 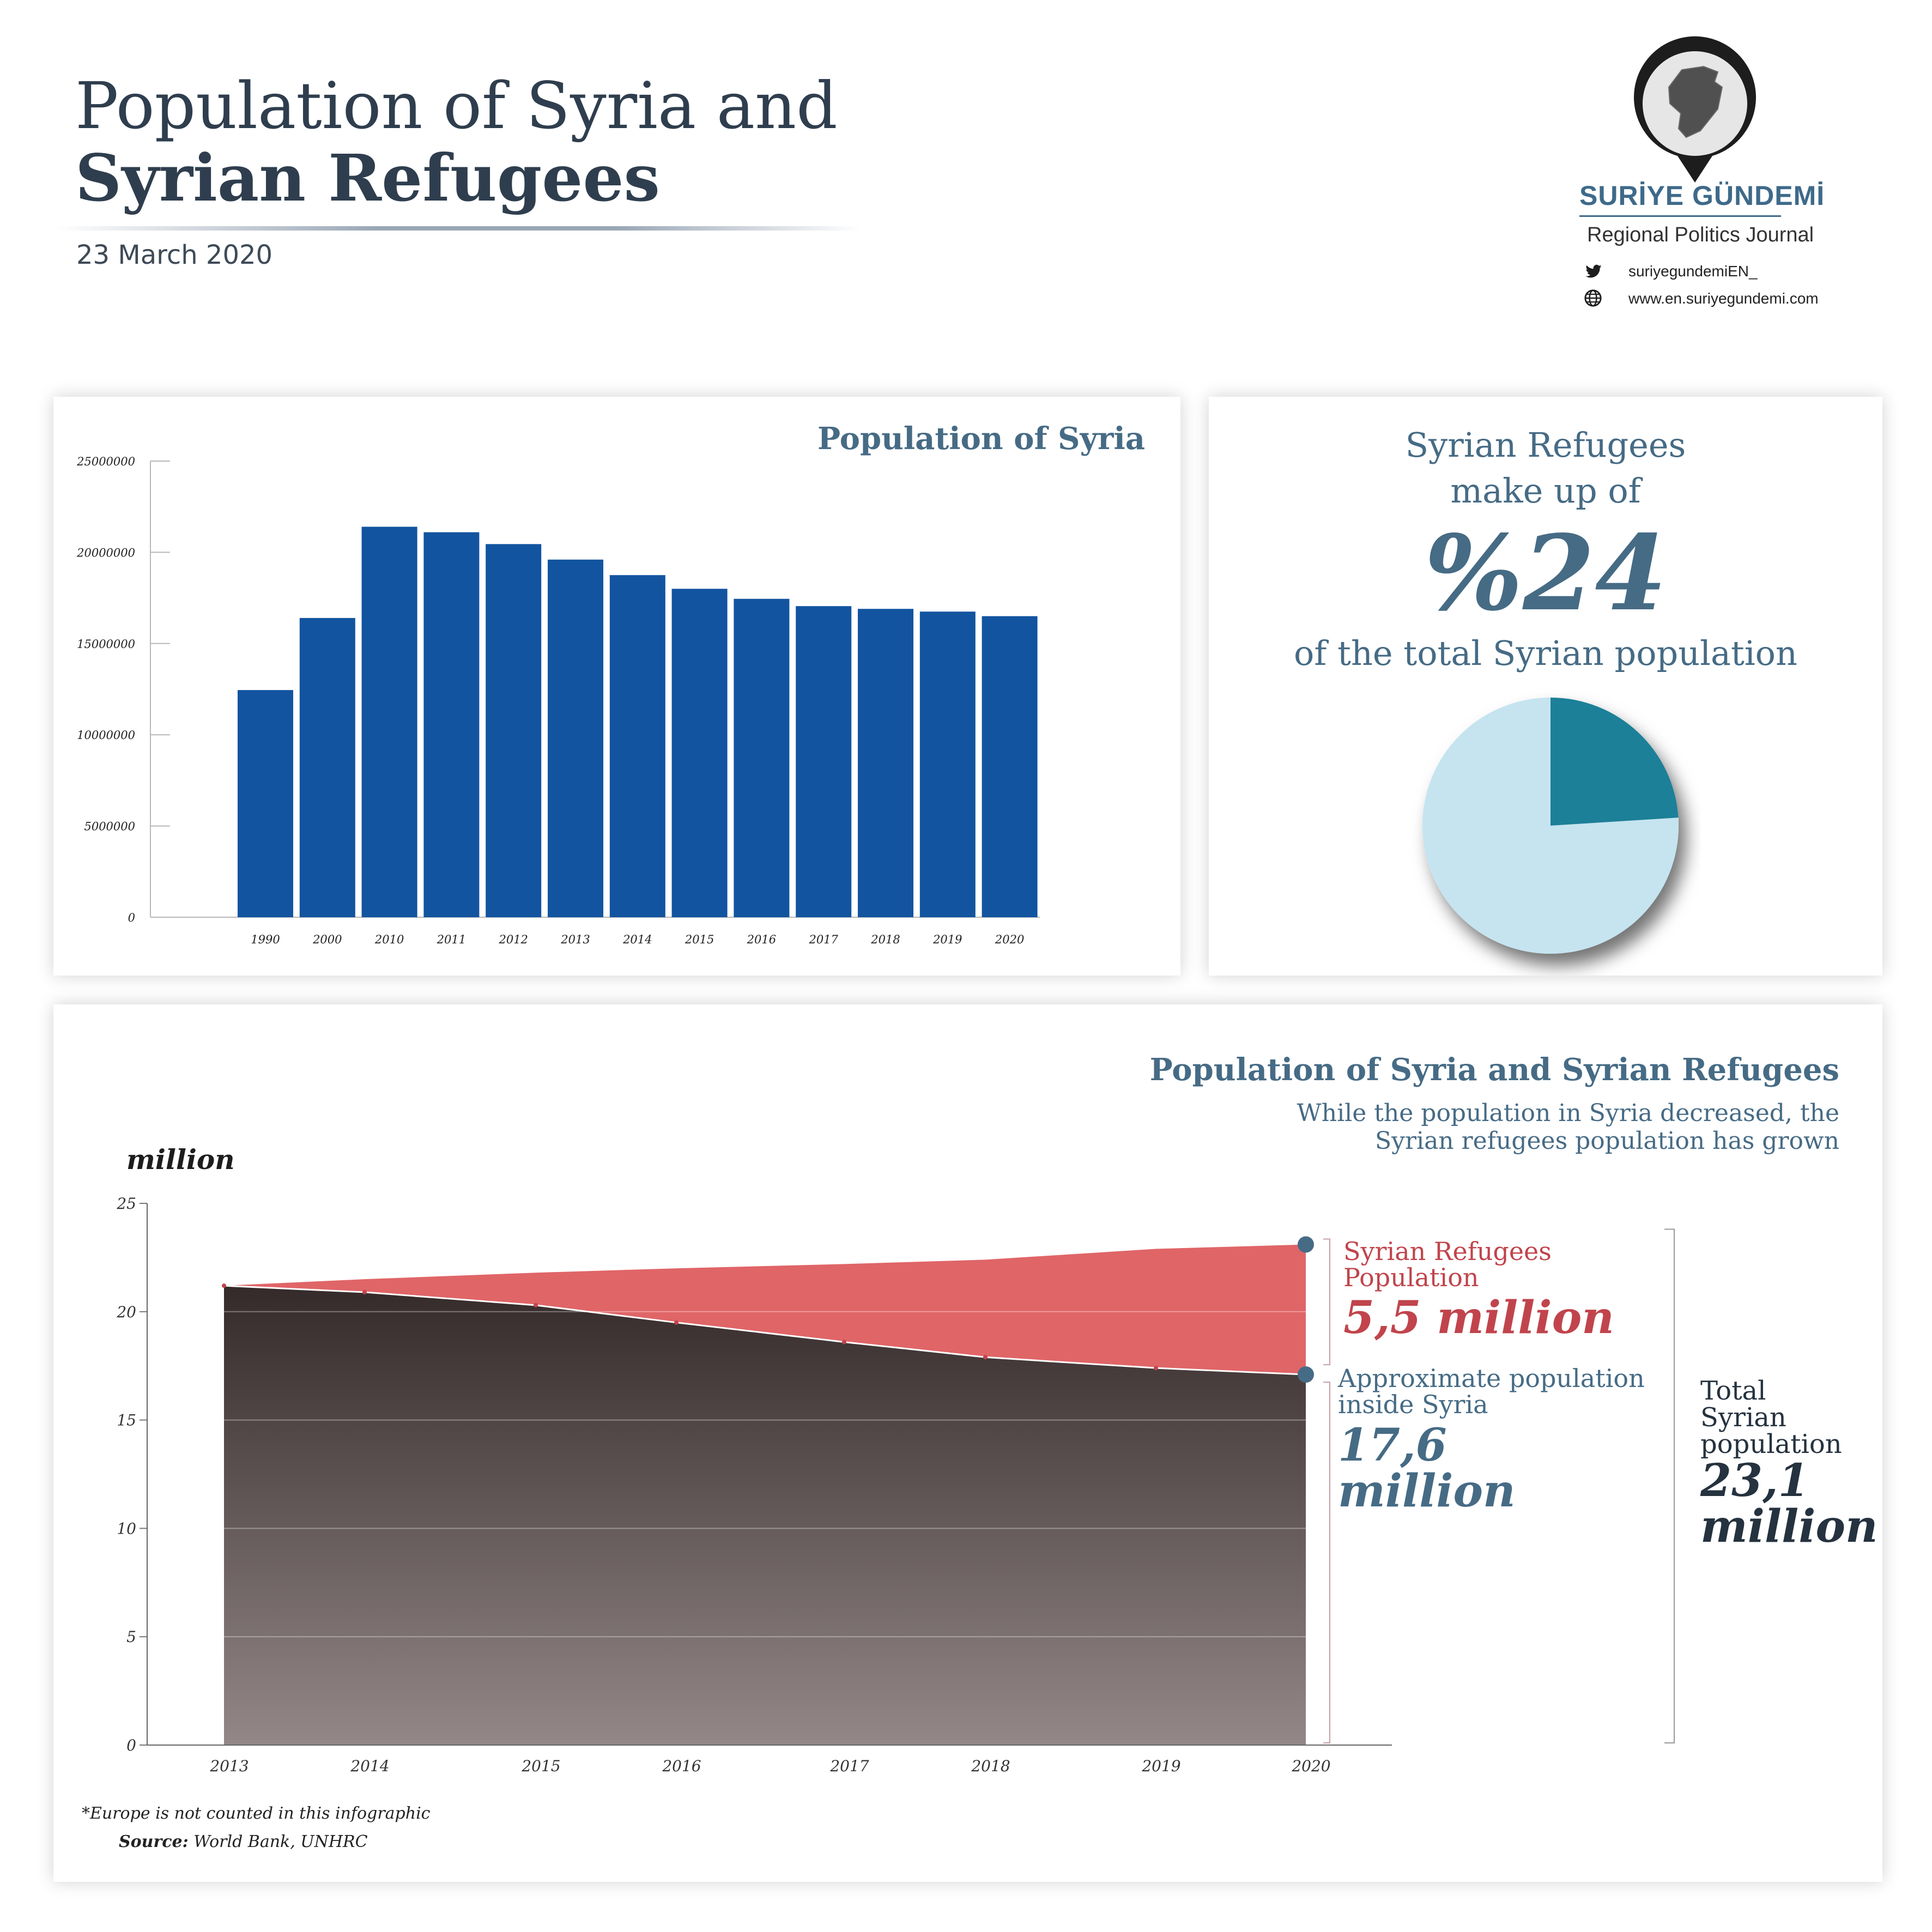 I want to click on pie-slice-refugees, so click(x=1615, y=762).